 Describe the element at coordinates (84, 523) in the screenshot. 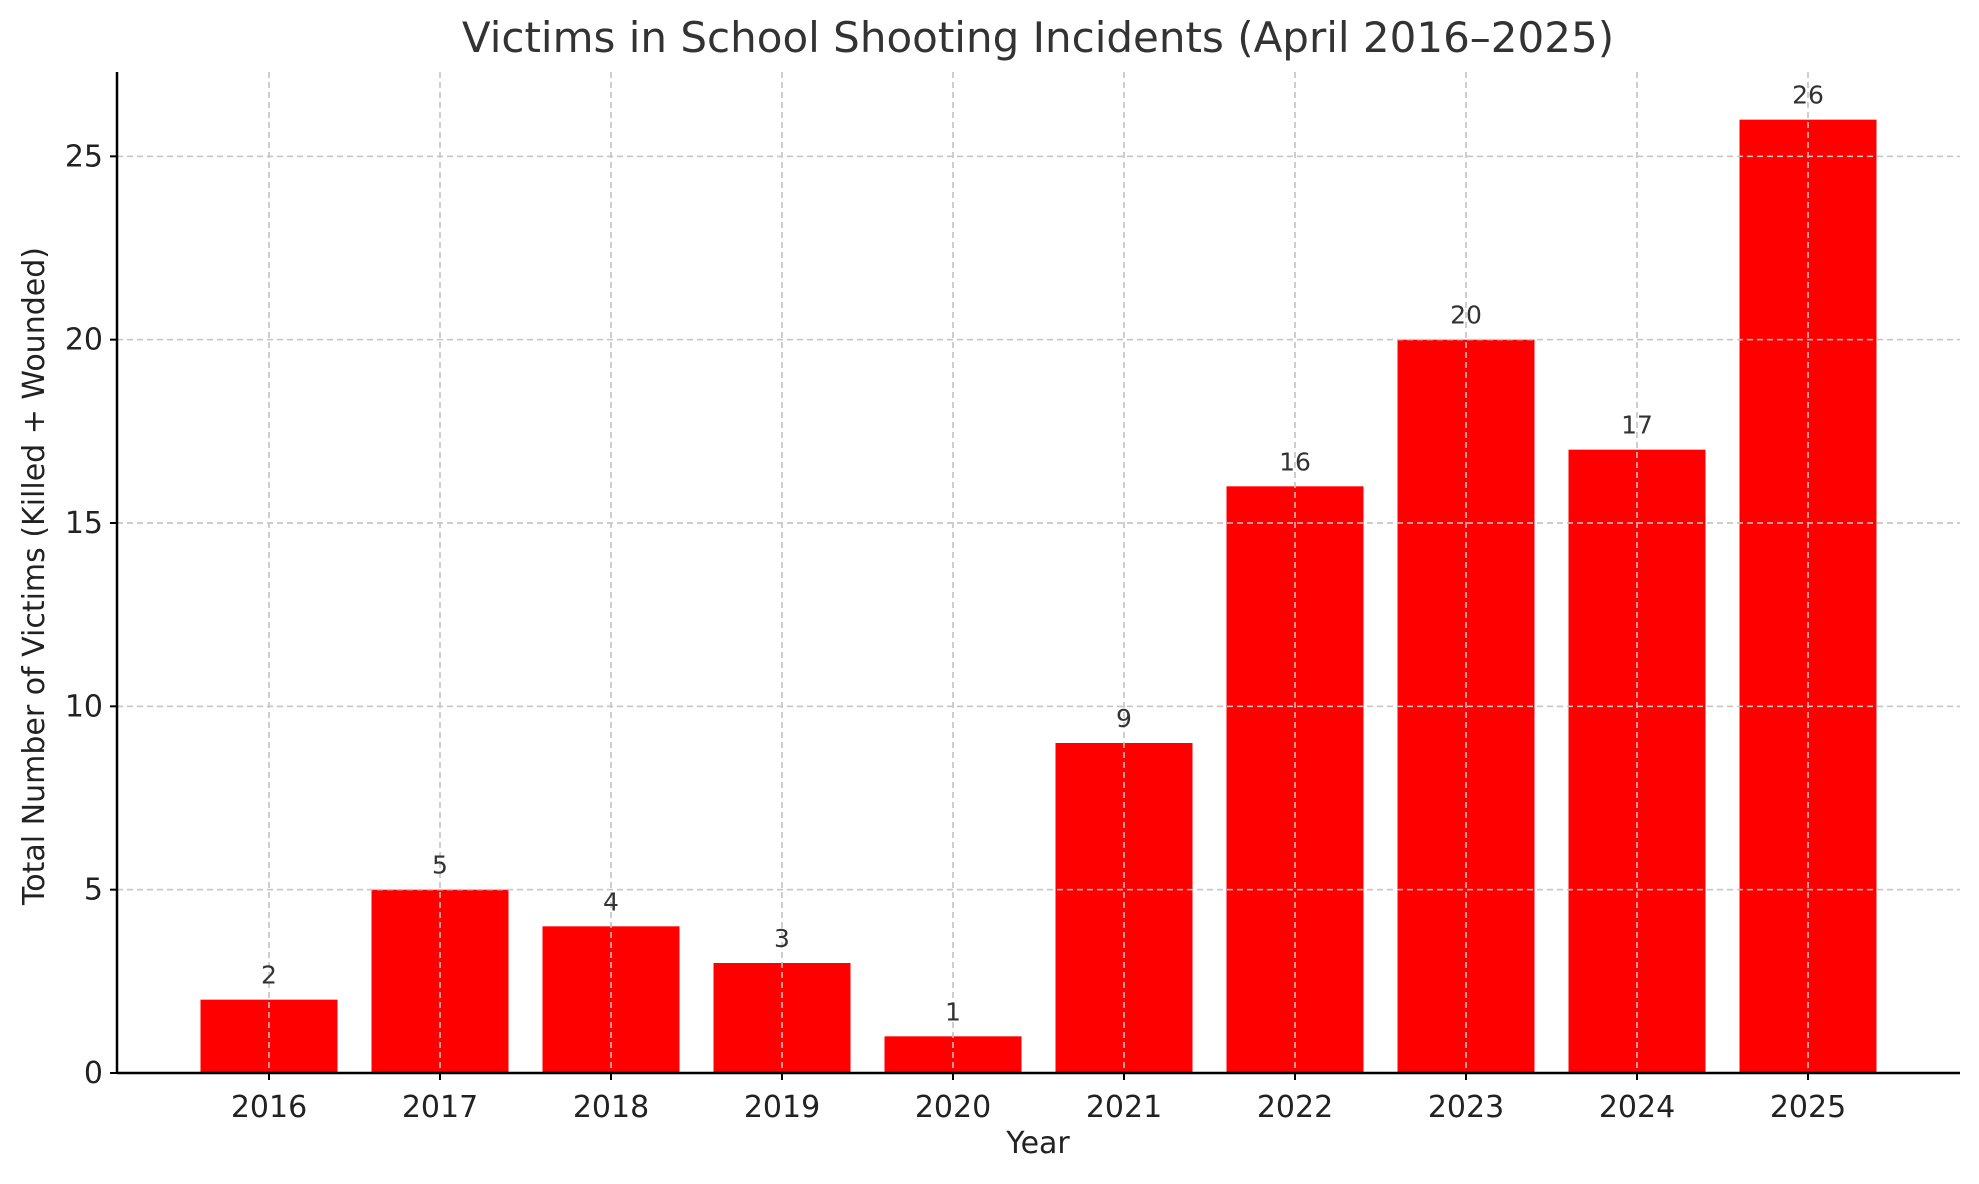

I see `y-tick-label: 15` at that location.